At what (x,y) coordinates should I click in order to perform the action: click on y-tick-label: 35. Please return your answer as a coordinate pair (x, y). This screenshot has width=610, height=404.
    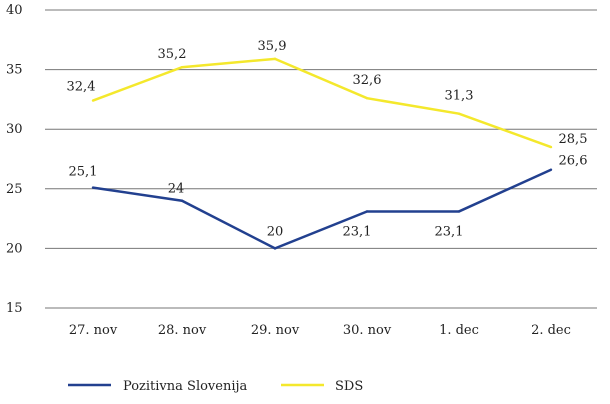
    Looking at the image, I should click on (14, 70).